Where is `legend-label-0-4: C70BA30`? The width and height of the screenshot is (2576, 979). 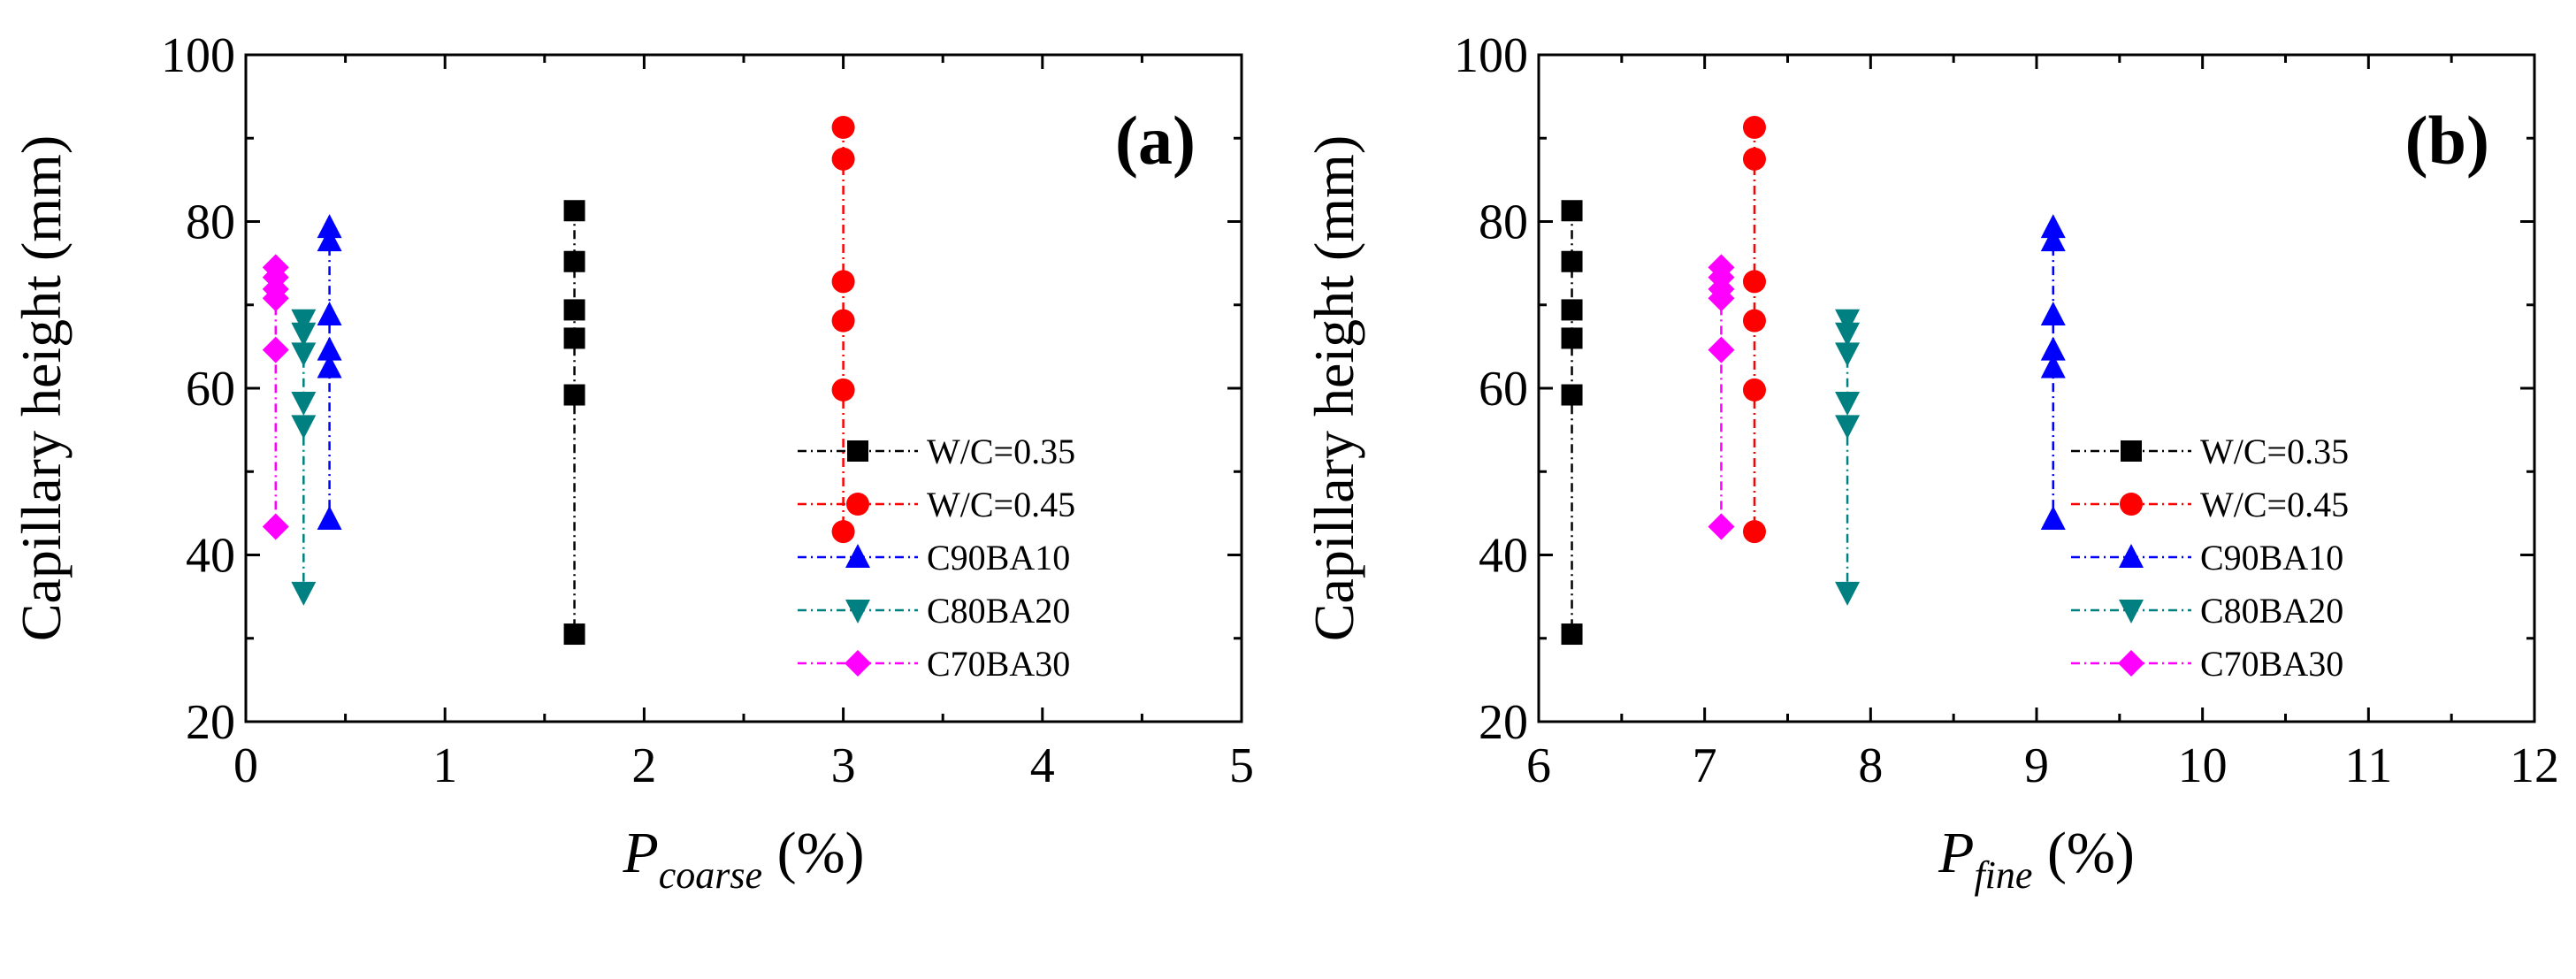
legend-label-0-4: C70BA30 is located at coordinates (999, 664).